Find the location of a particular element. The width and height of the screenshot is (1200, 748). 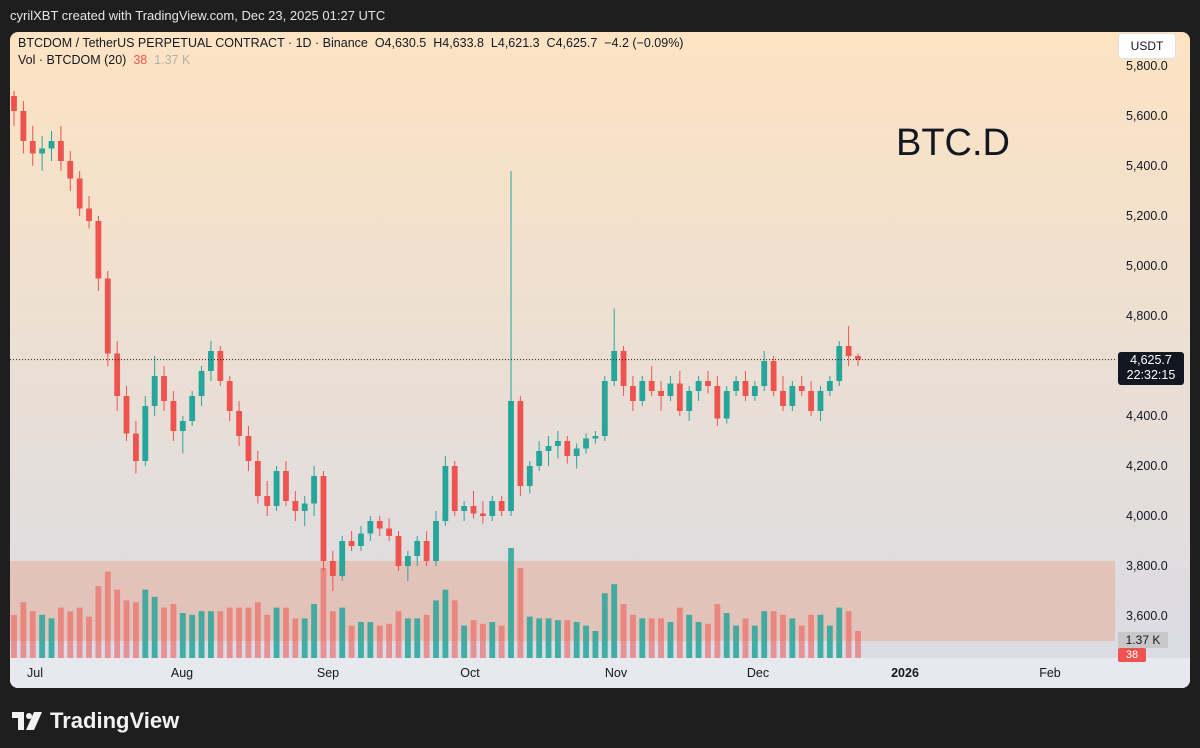

tradingview-logo: TradingView is located at coordinates (95, 721).